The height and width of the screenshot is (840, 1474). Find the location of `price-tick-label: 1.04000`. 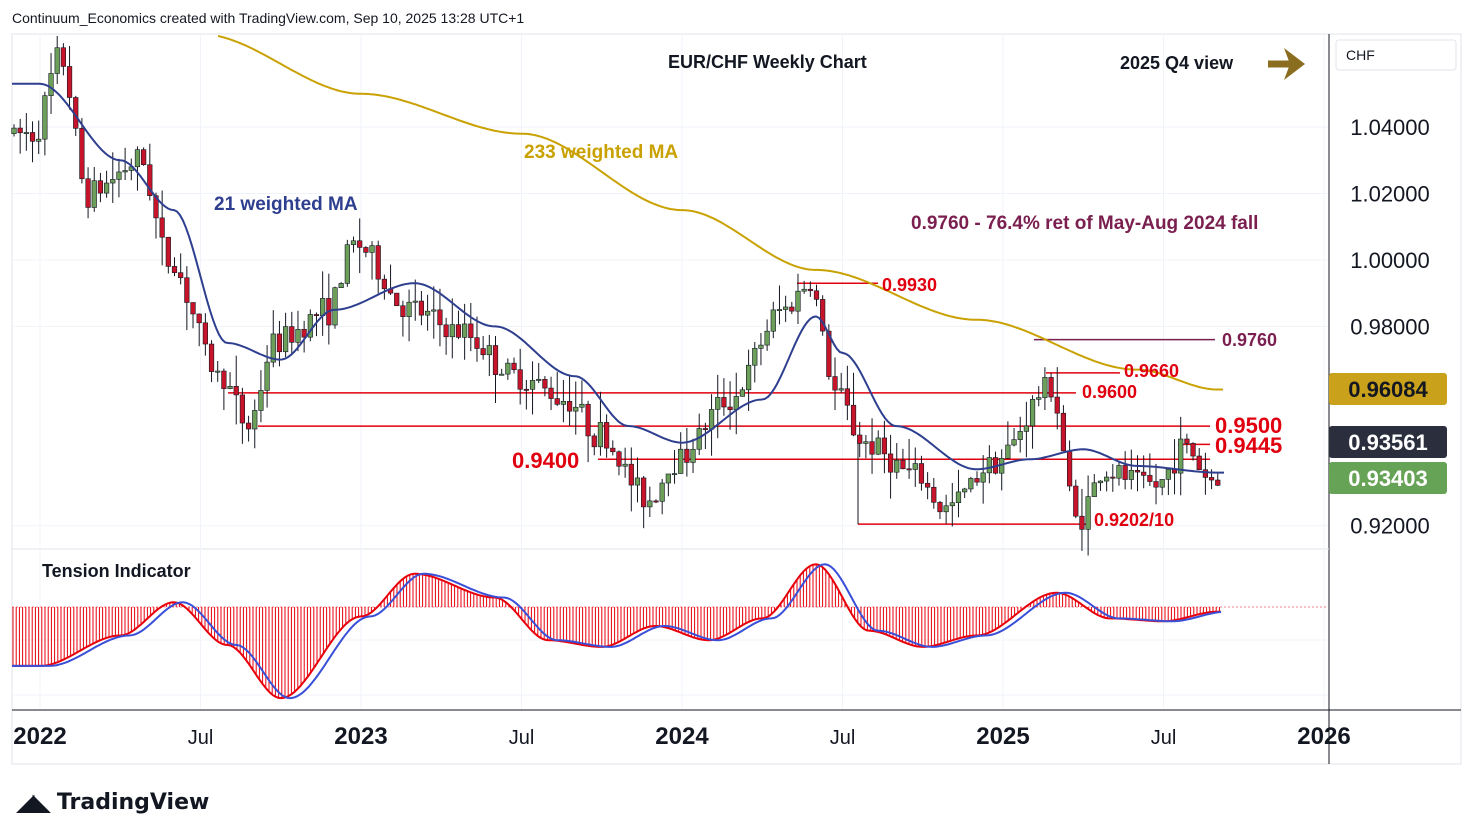

price-tick-label: 1.04000 is located at coordinates (1390, 127).